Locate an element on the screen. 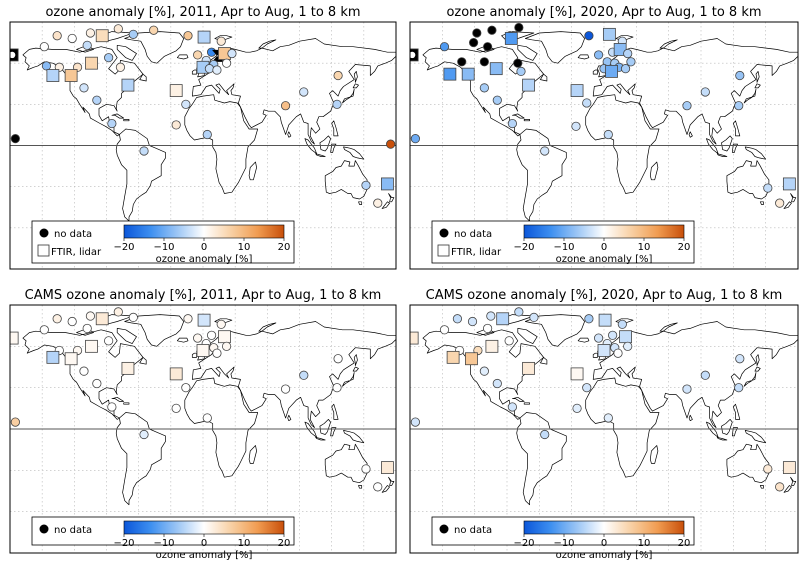 This screenshot has height=570, width=806. colorbar-label: ozone anomaly [%] is located at coordinates (604, 259).